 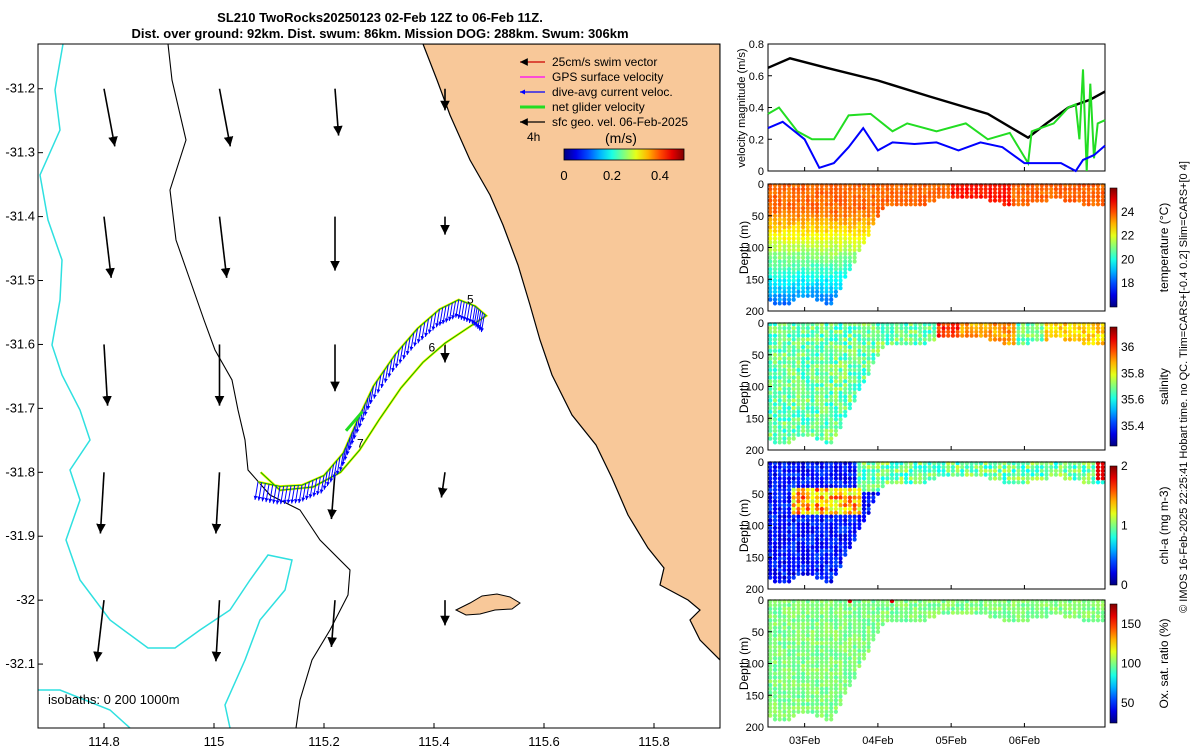 What do you see at coordinates (360, 444) in the screenshot?
I see `track-day-label: 7` at bounding box center [360, 444].